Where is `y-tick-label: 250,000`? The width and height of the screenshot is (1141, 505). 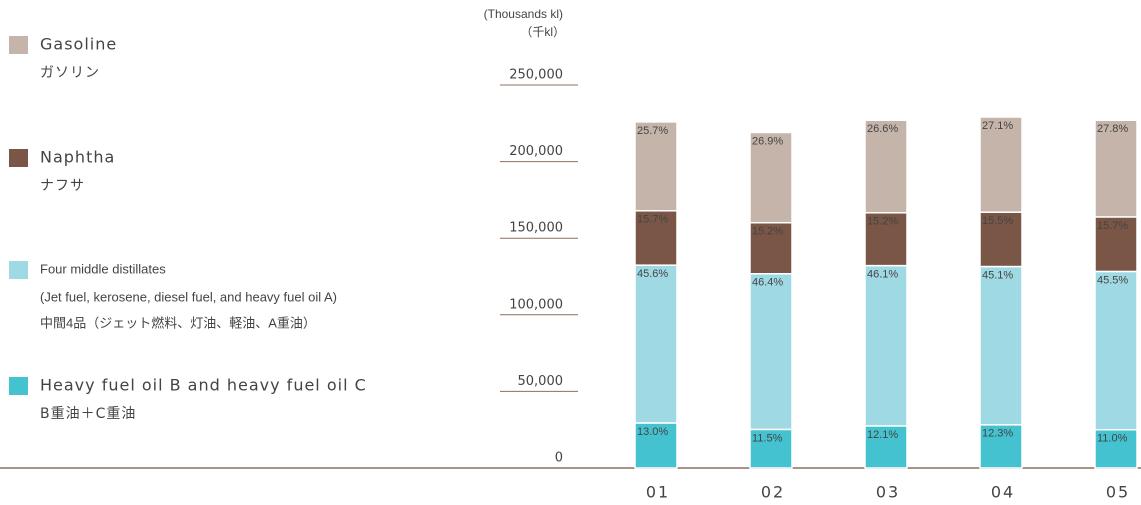
y-tick-label: 250,000 is located at coordinates (536, 75).